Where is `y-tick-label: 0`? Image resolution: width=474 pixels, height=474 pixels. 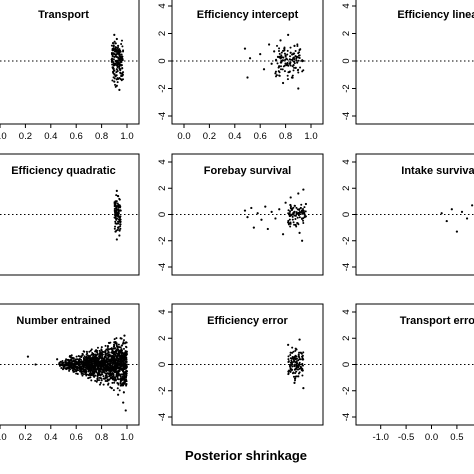
y-tick-label: 0 is located at coordinates (162, 364).